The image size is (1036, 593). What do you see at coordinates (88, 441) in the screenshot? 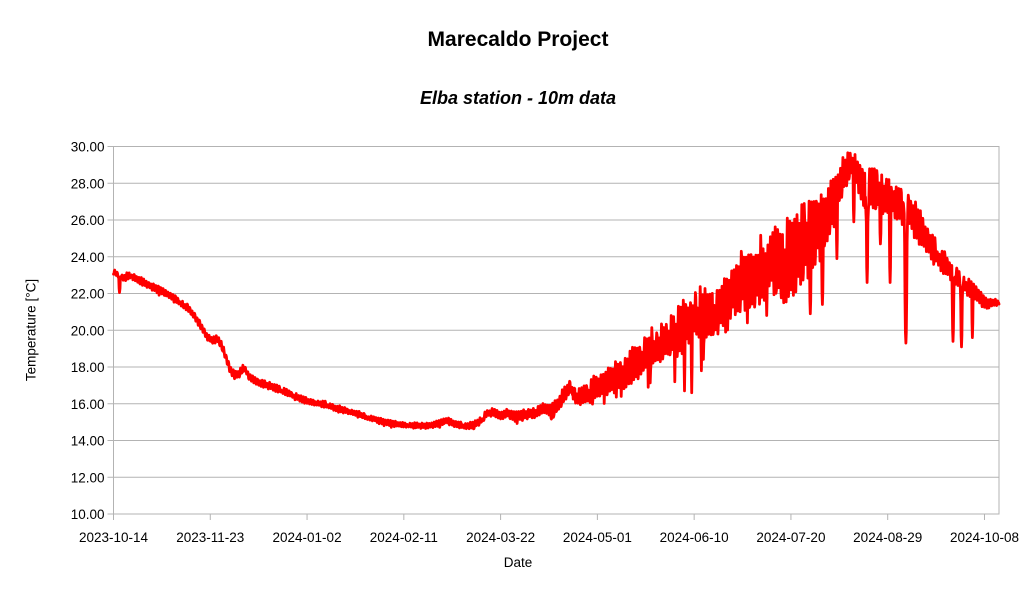
I see `y-tick-label: 14.00` at bounding box center [88, 441].